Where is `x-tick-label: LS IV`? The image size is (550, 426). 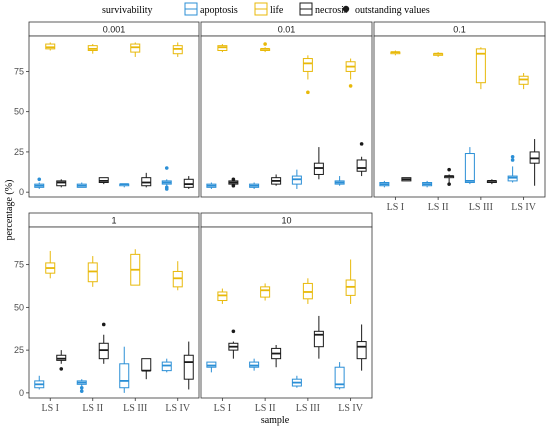
x-tick-label: LS IV is located at coordinates (524, 207).